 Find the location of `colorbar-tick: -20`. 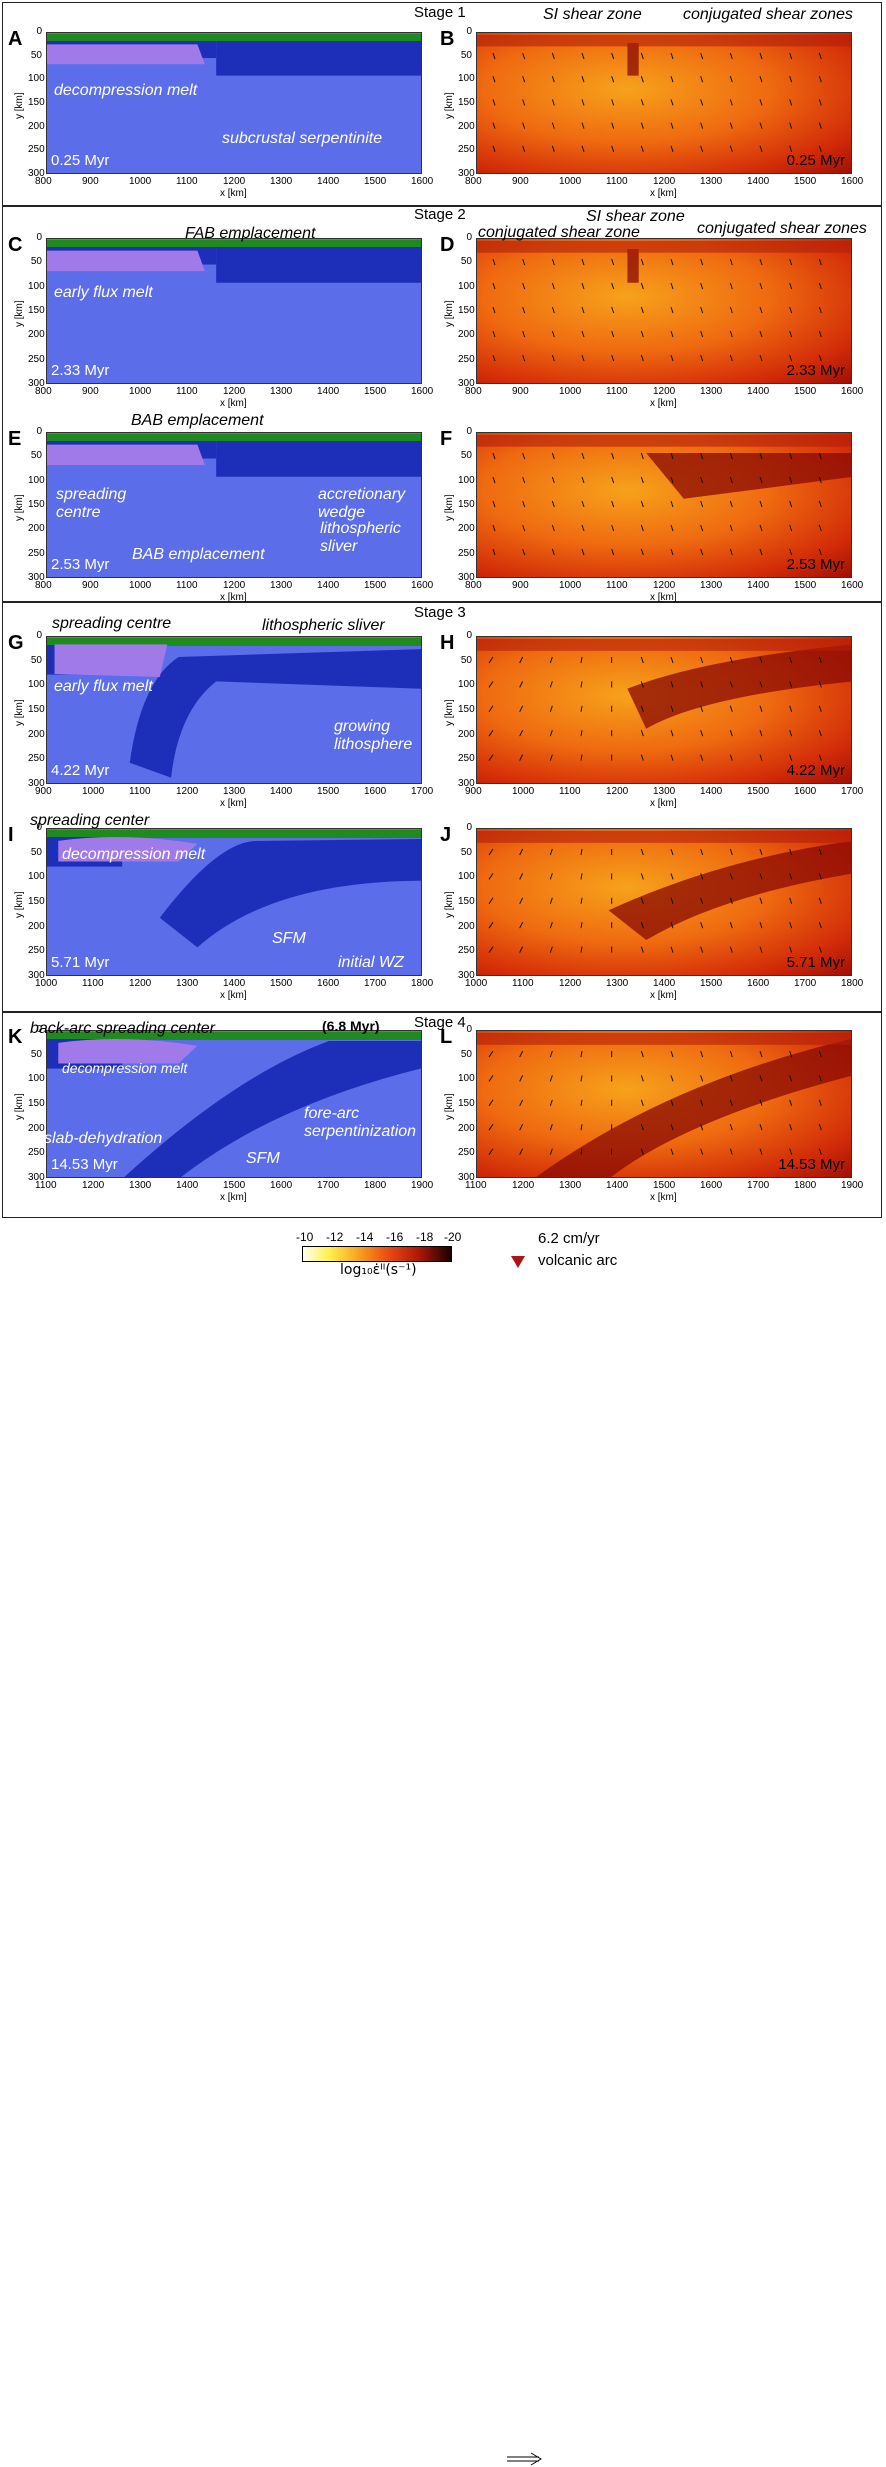

colorbar-tick: -20 is located at coordinates (453, 1237).